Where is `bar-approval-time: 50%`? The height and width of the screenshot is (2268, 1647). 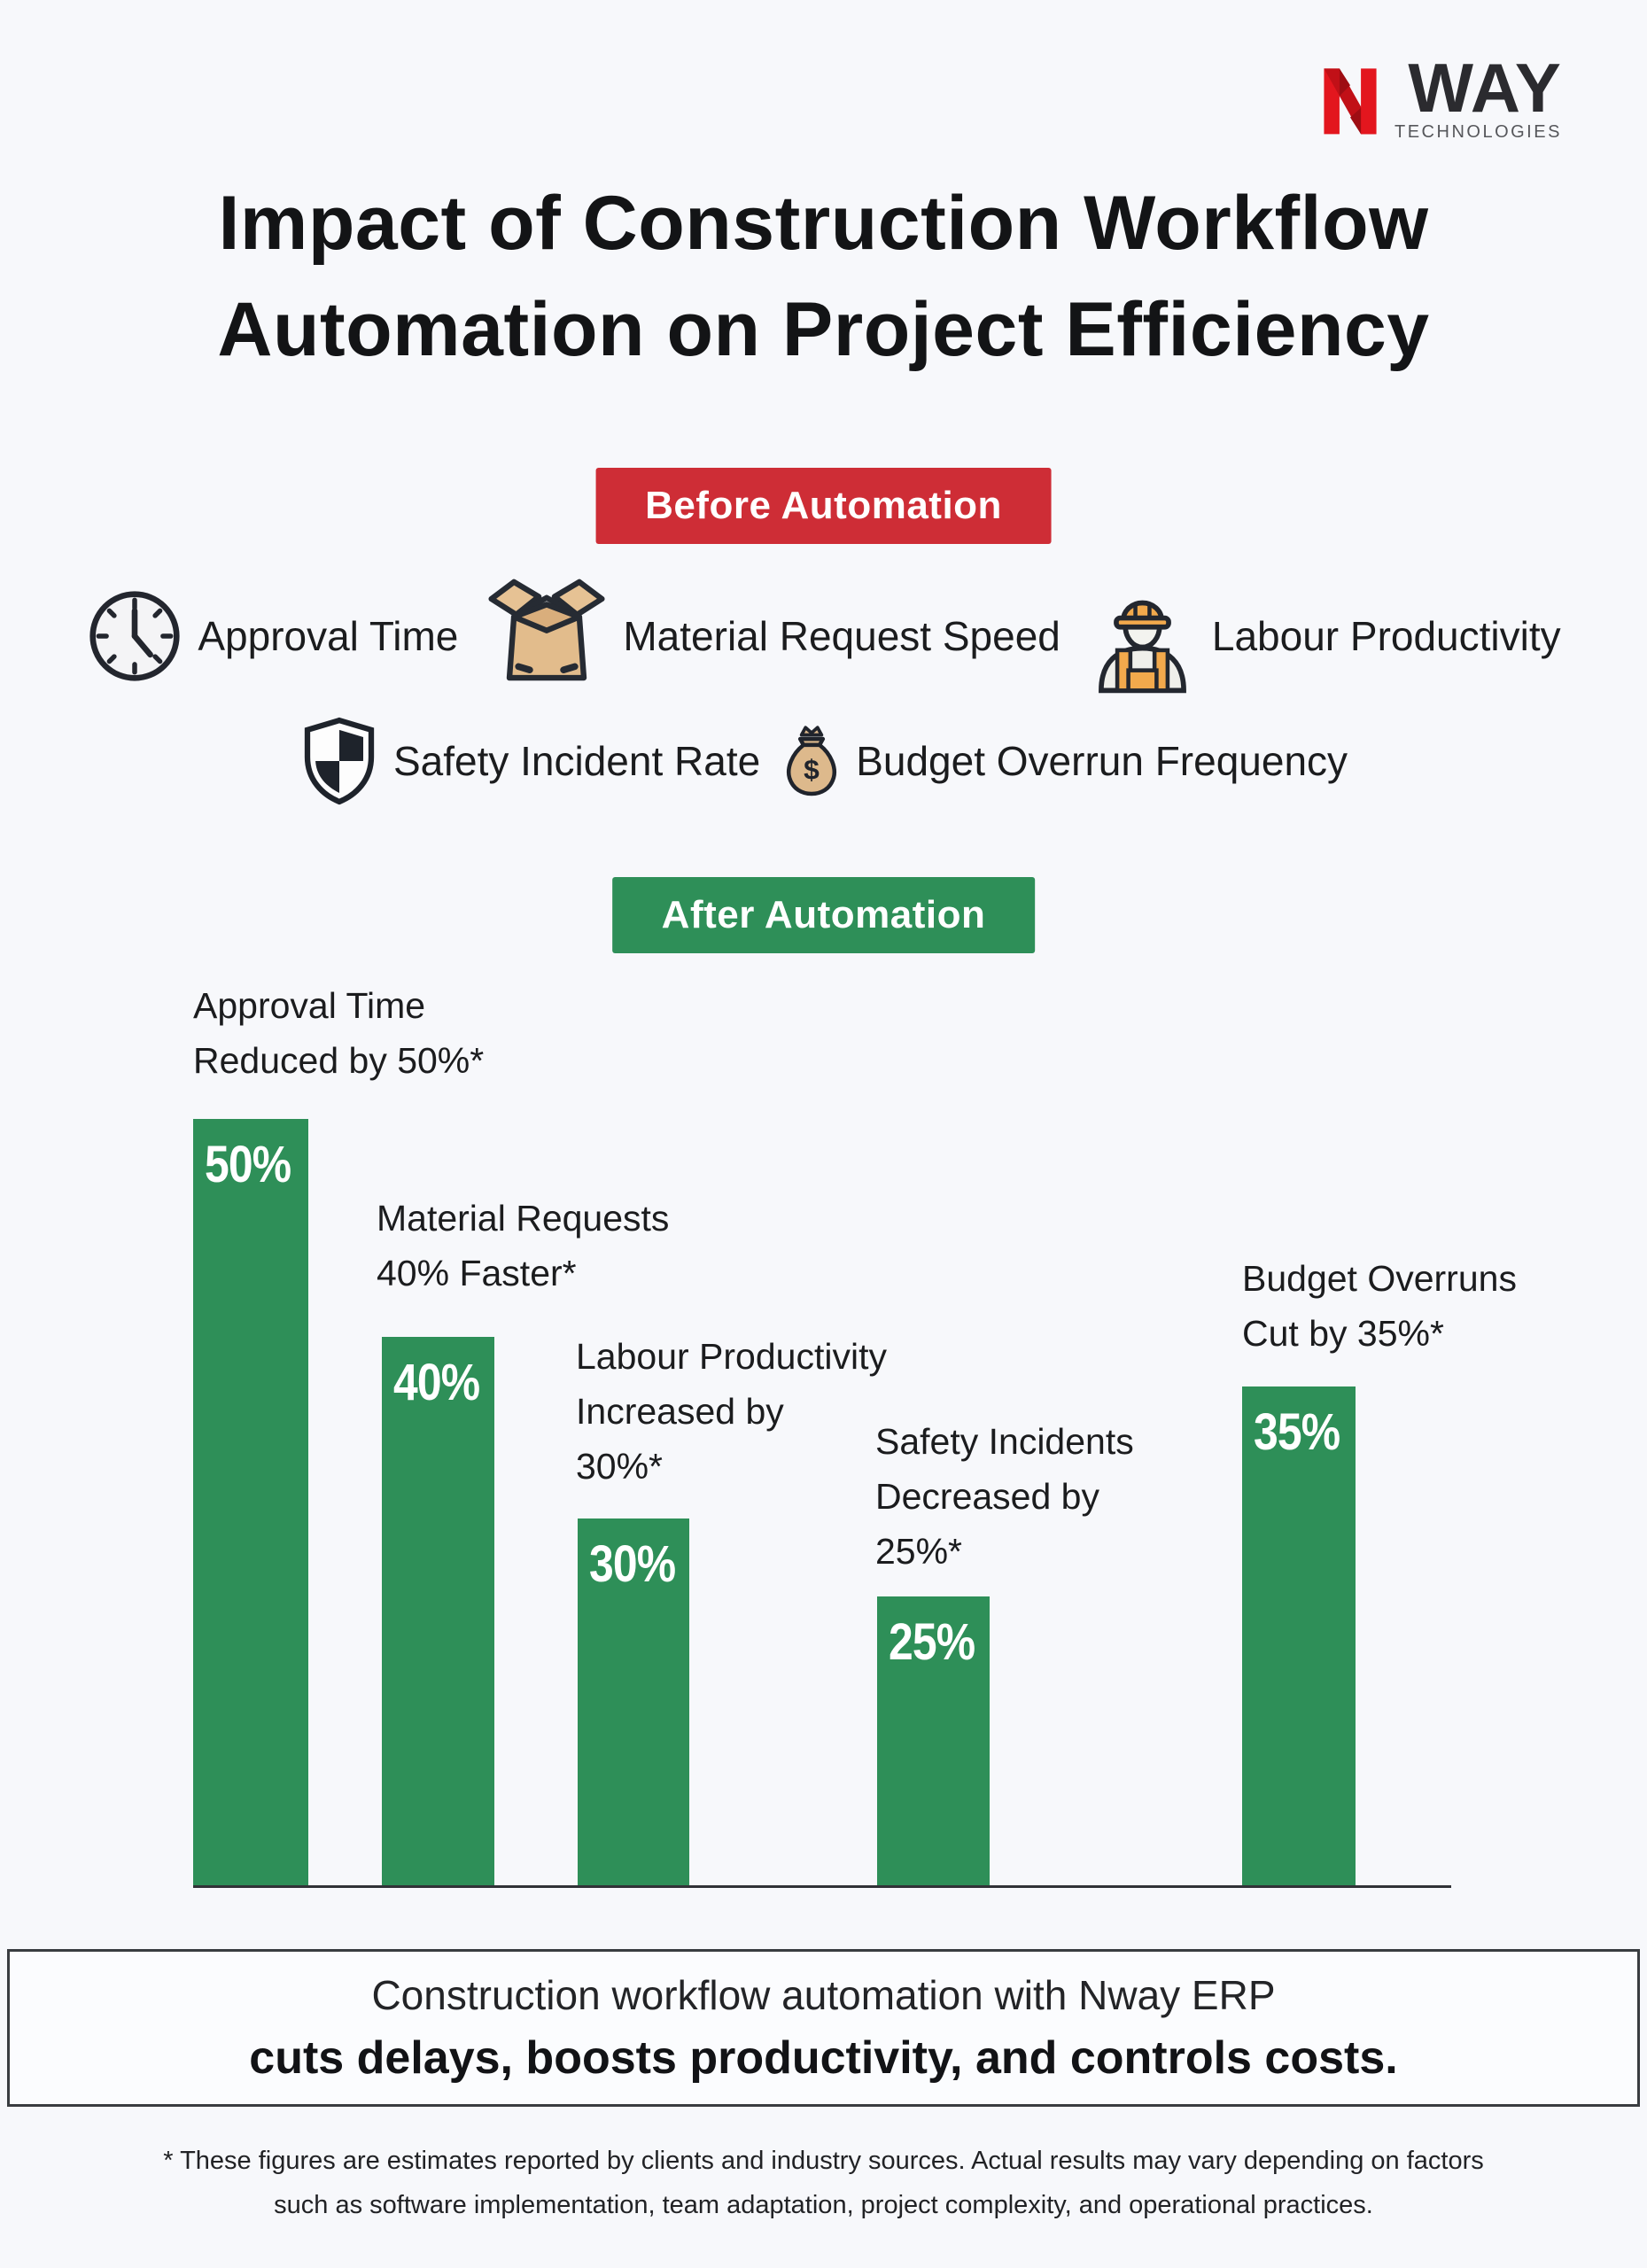 bar-approval-time: 50% is located at coordinates (250, 1502).